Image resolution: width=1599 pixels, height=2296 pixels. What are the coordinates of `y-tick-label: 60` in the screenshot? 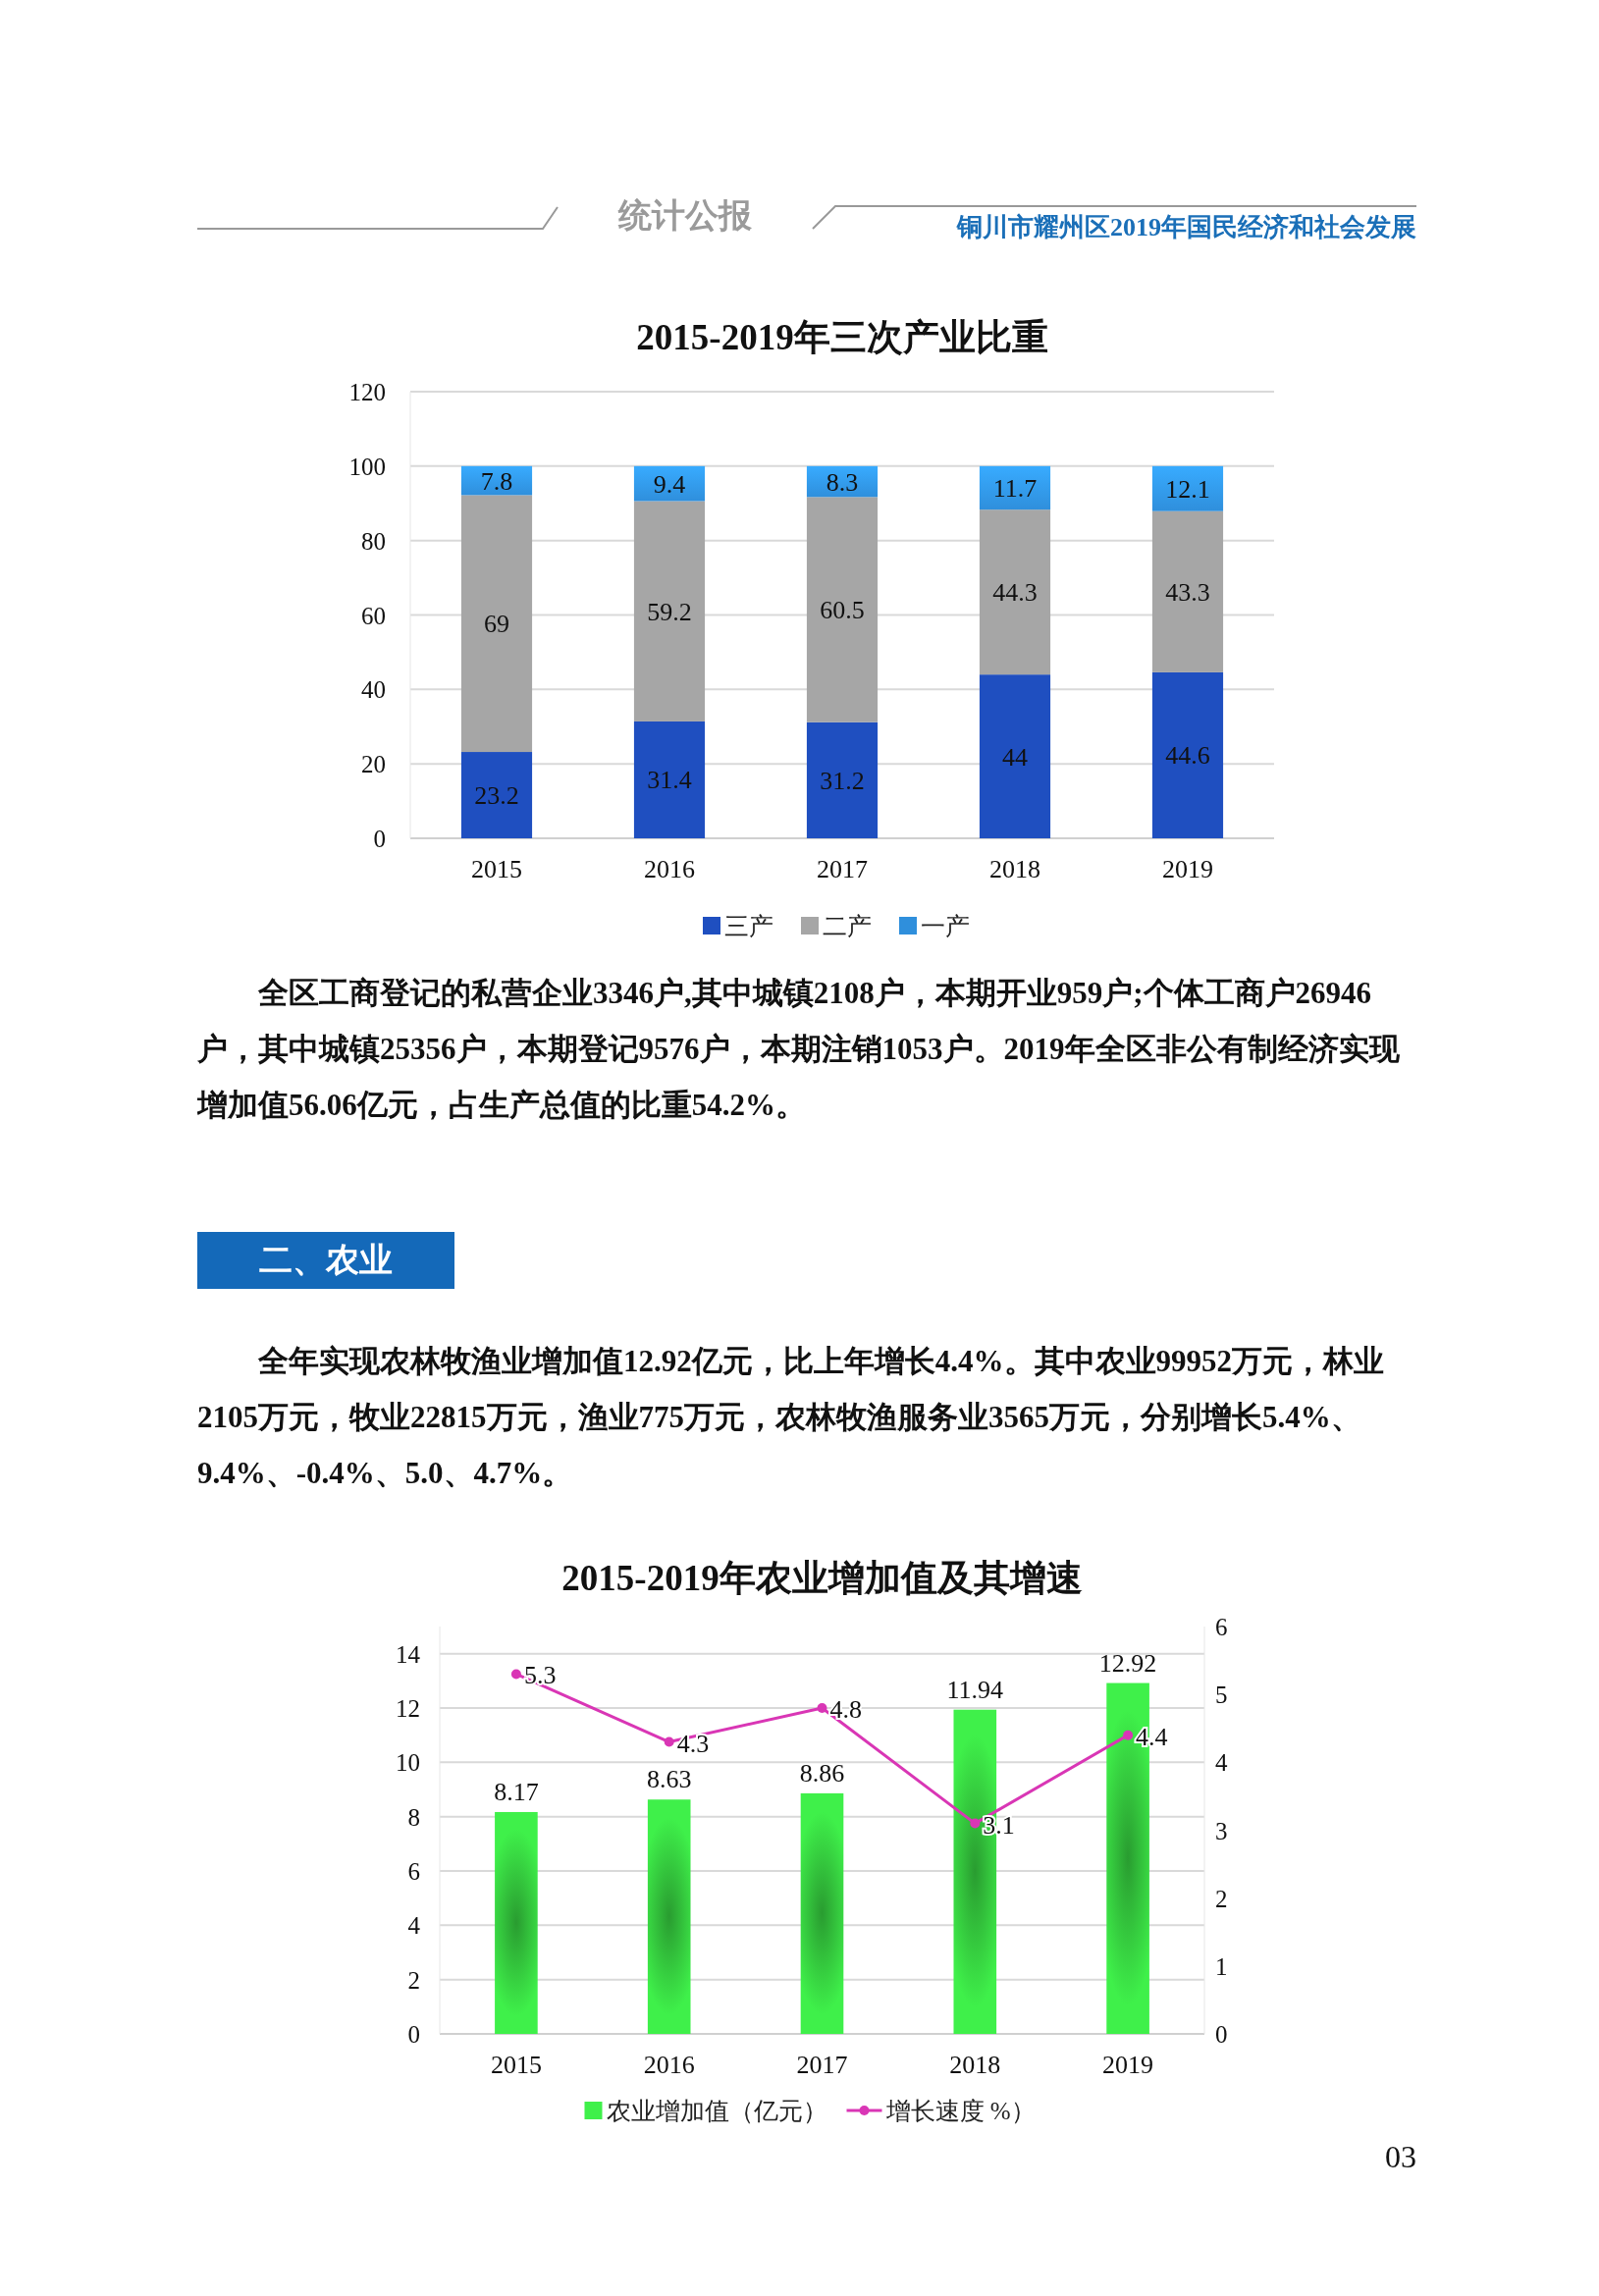 It's located at (374, 615).